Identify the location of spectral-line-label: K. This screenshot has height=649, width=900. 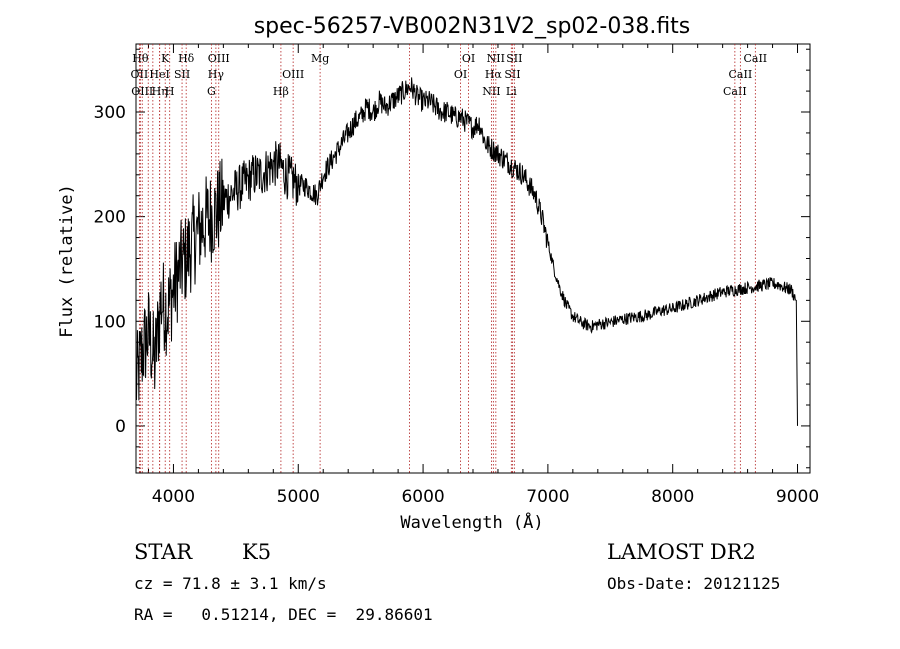
(165, 58).